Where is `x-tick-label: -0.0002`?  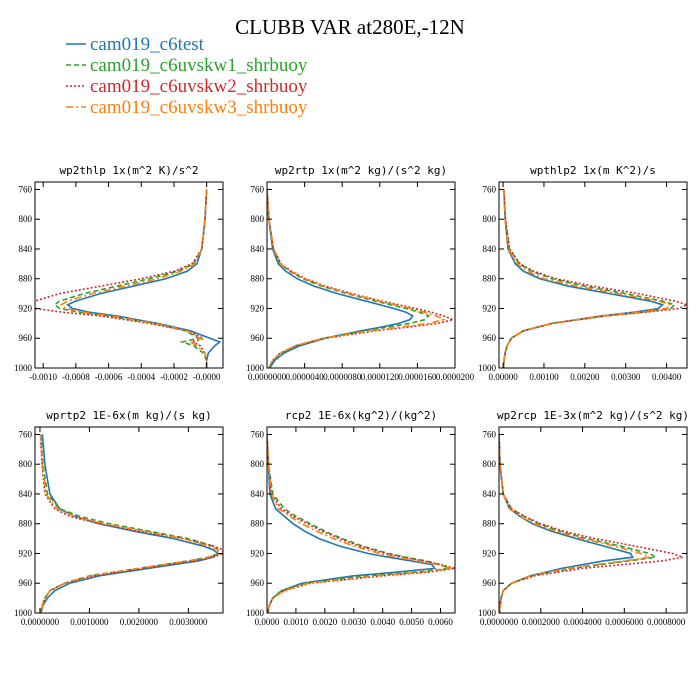
x-tick-label: -0.0002 is located at coordinates (174, 377).